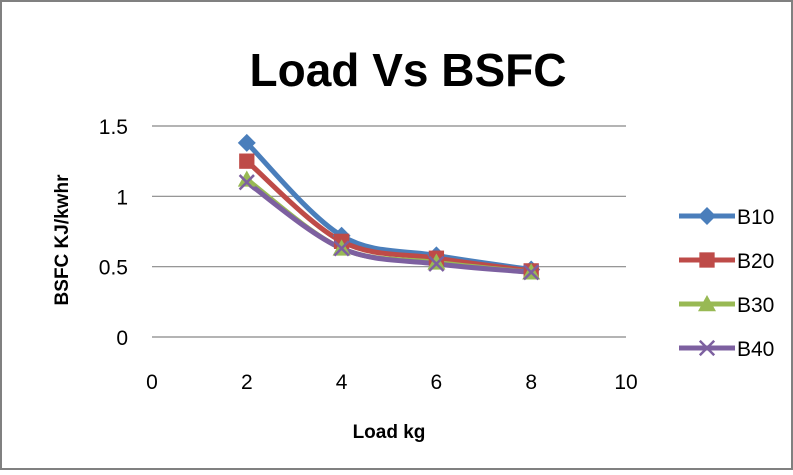 This screenshot has width=793, height=475. Describe the element at coordinates (625, 382) in the screenshot. I see `x-tick-label: 10` at that location.